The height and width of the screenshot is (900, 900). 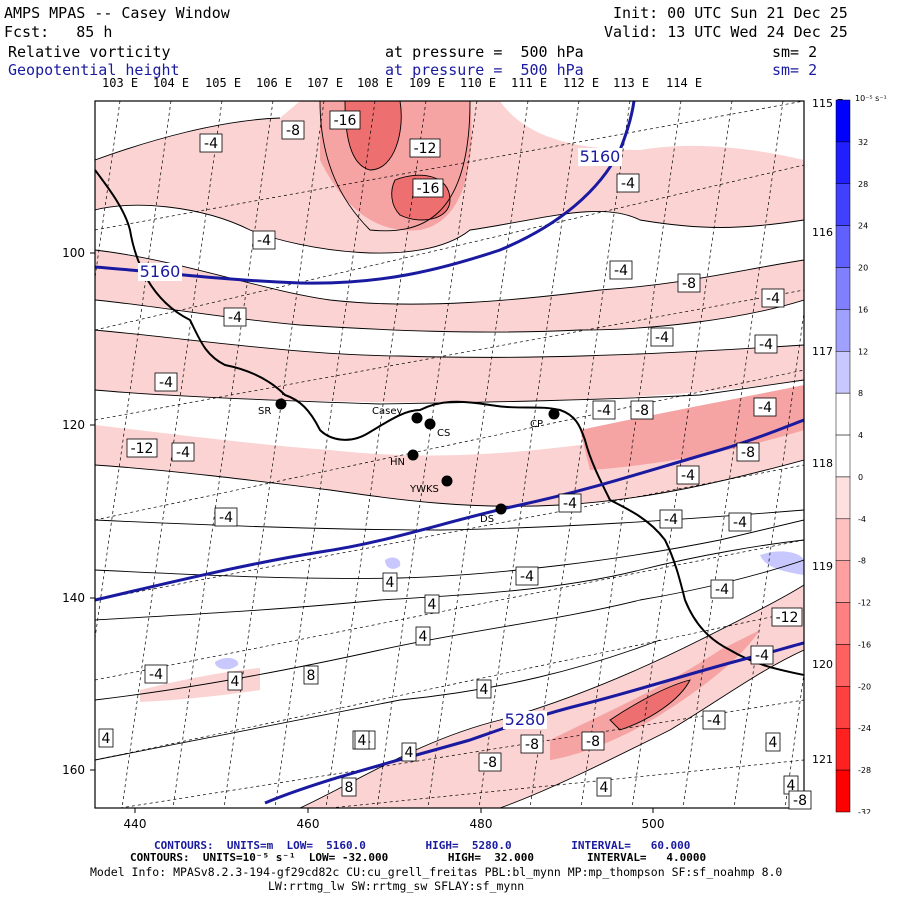 I want to click on right-lon-label: 117 E, so click(x=827, y=351).